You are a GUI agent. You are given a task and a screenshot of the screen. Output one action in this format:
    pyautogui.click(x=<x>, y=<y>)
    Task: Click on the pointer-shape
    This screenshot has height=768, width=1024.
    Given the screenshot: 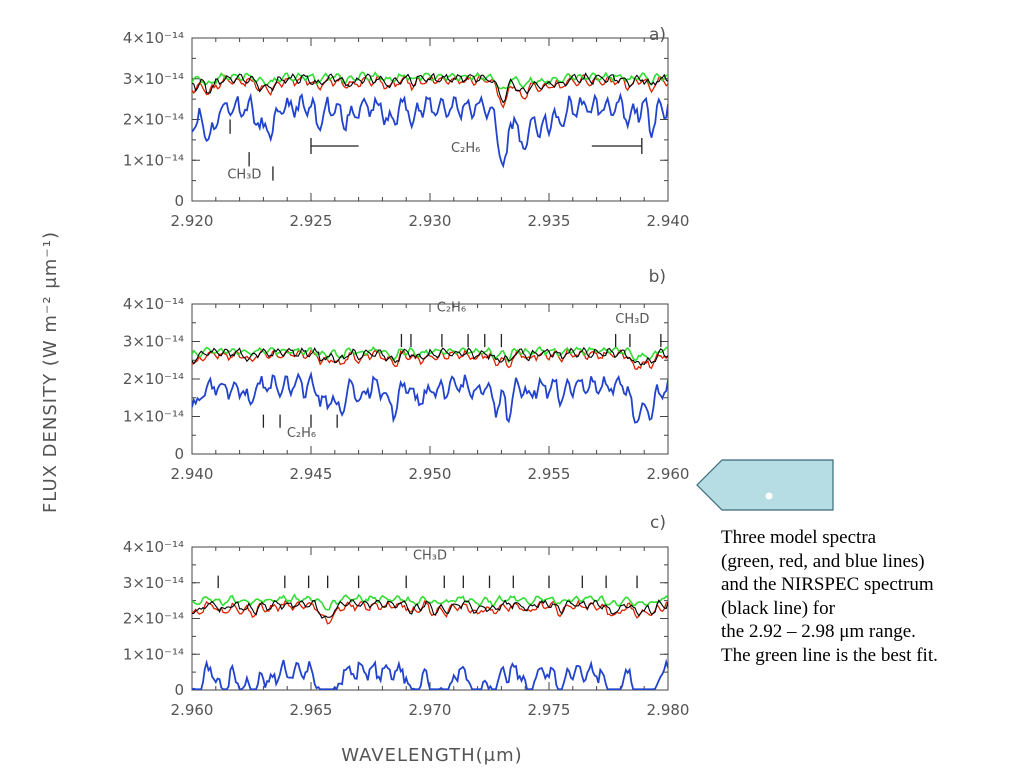 What is the action you would take?
    pyautogui.click(x=765, y=485)
    